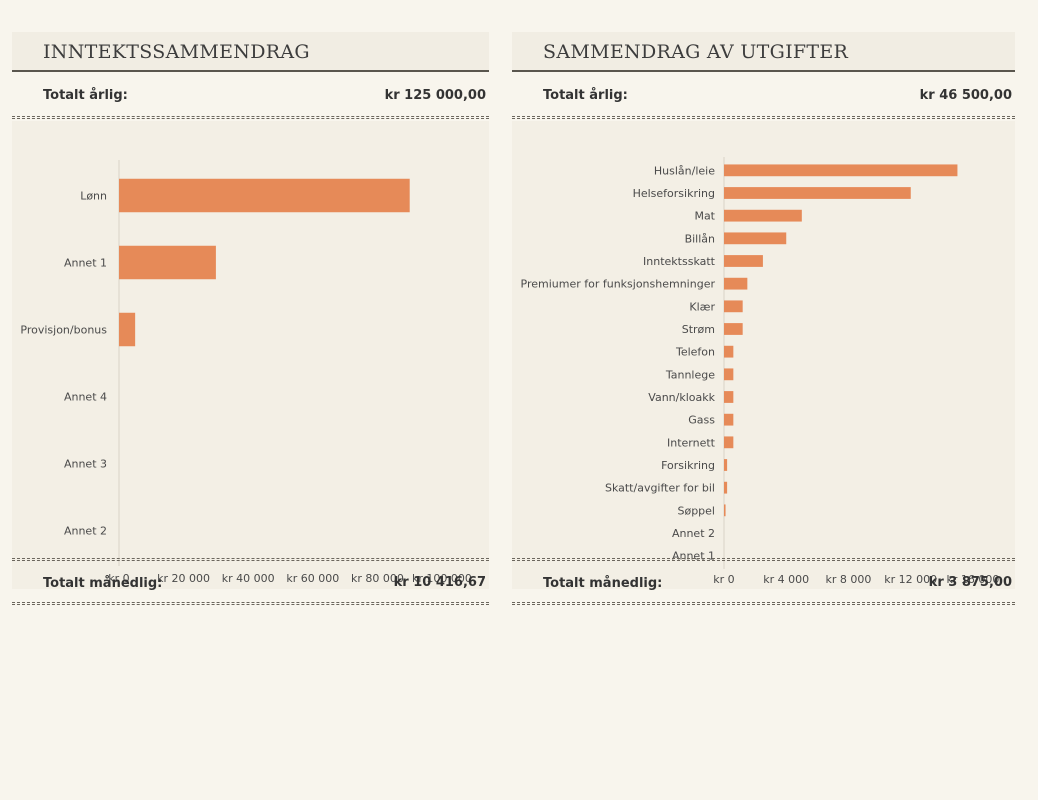 Image resolution: width=1038 pixels, height=800 pixels. What do you see at coordinates (618, 284) in the screenshot?
I see `expense-category-label: Premiumer for funksjonshemninger` at bounding box center [618, 284].